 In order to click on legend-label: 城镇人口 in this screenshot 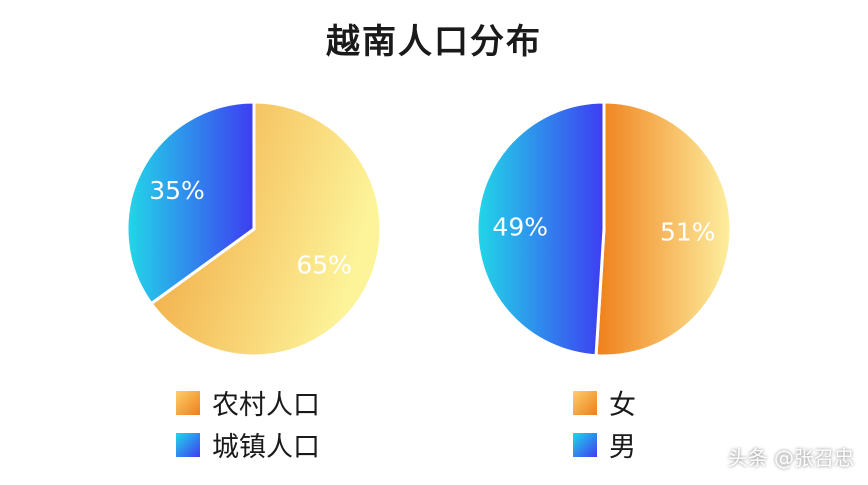, I will do `click(266, 447)`.